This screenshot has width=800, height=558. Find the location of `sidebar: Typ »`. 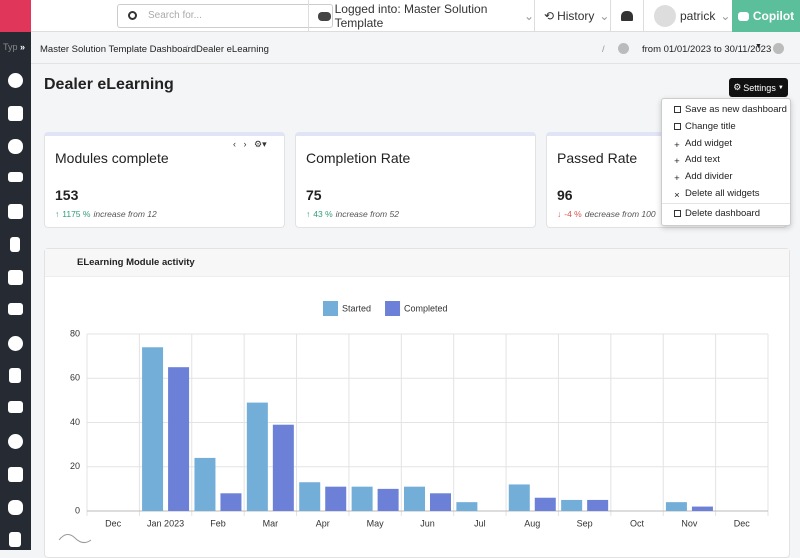

sidebar: Typ » is located at coordinates (15, 275).